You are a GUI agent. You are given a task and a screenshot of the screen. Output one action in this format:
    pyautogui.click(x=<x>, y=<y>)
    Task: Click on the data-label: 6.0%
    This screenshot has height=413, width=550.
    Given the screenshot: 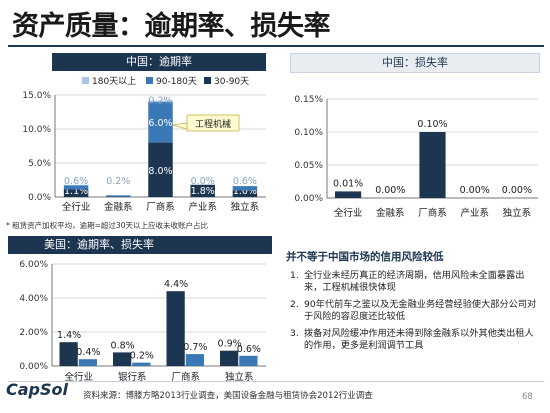 What is the action you would take?
    pyautogui.click(x=160, y=123)
    